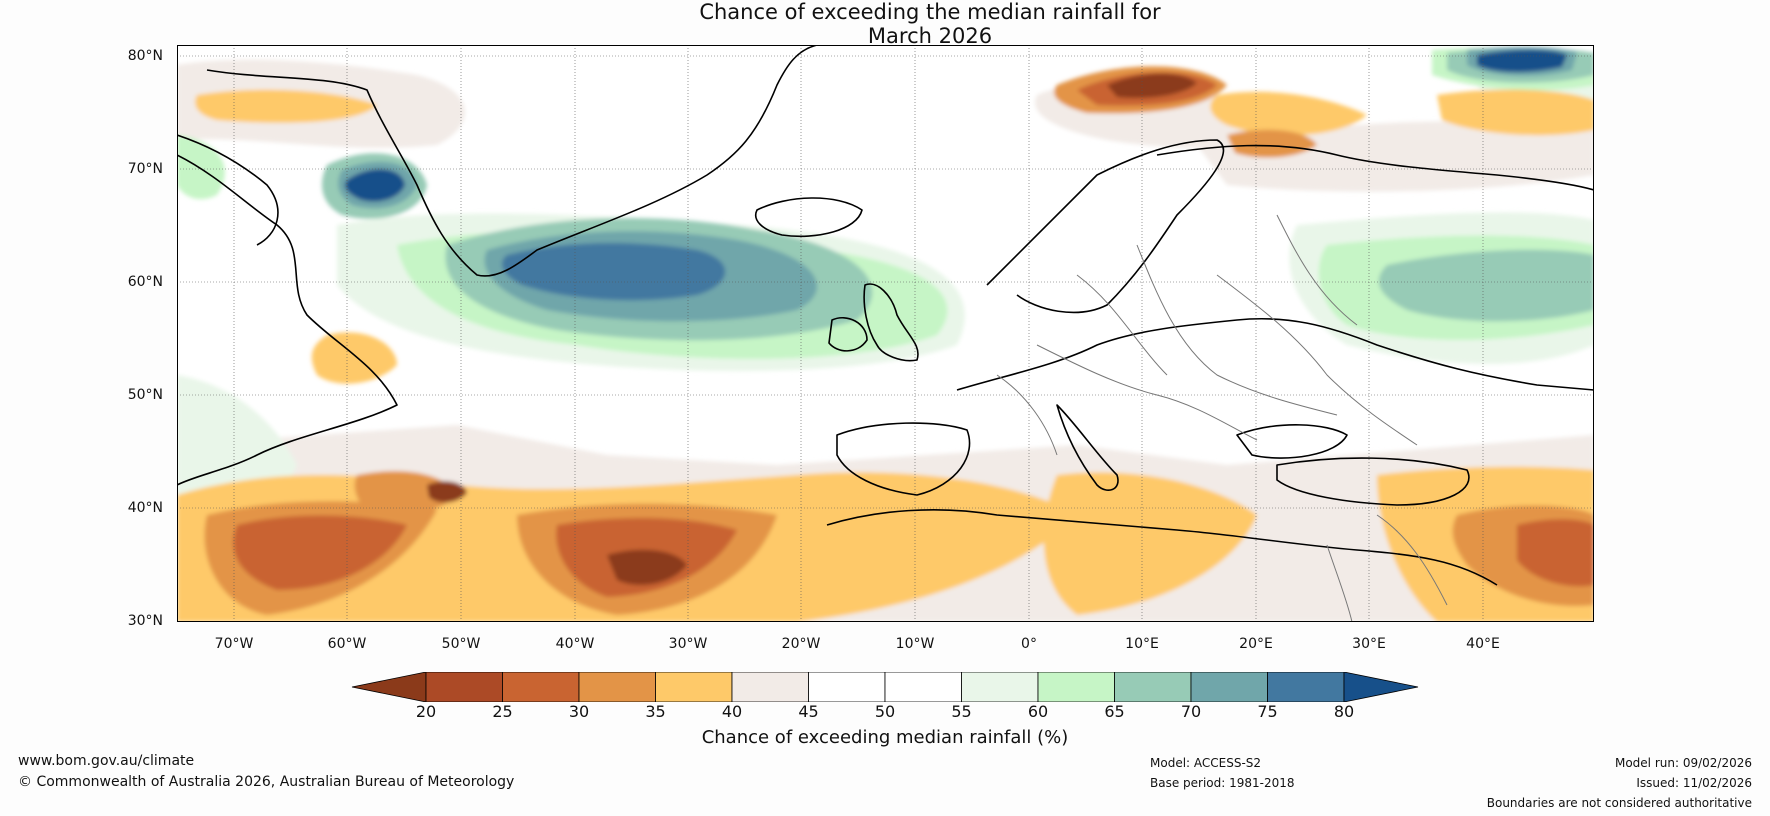 The image size is (1770, 816). I want to click on lon-label-40w: 40°W, so click(575, 644).